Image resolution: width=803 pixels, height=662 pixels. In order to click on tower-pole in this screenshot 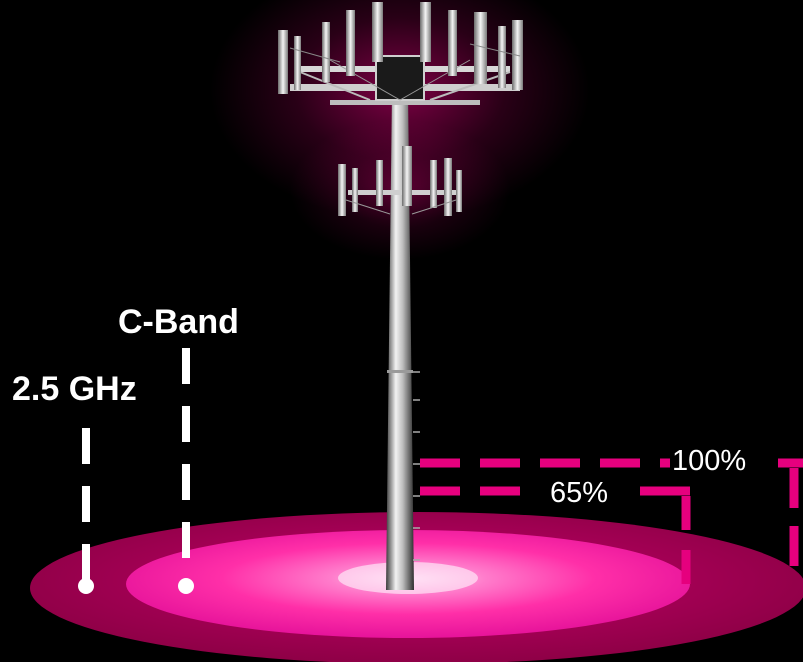, I will do `click(400, 341)`.